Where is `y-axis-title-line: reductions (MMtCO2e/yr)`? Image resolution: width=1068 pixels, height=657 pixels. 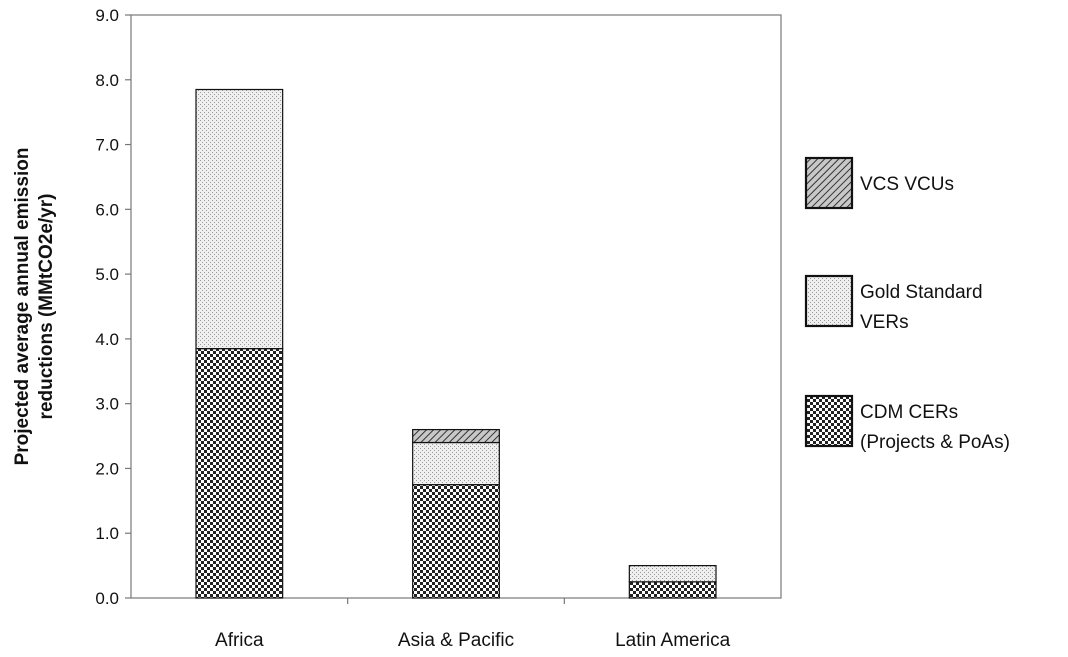
y-axis-title-line: reductions (MMtCO2e/yr) is located at coordinates (46, 307).